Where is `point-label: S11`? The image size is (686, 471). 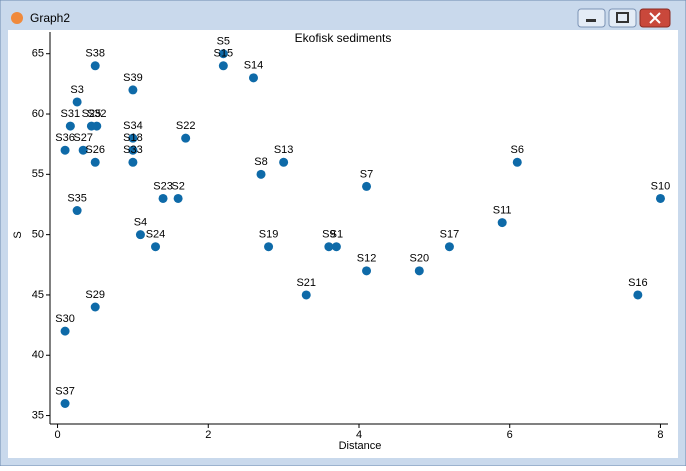
point-label: S11 is located at coordinates (502, 210).